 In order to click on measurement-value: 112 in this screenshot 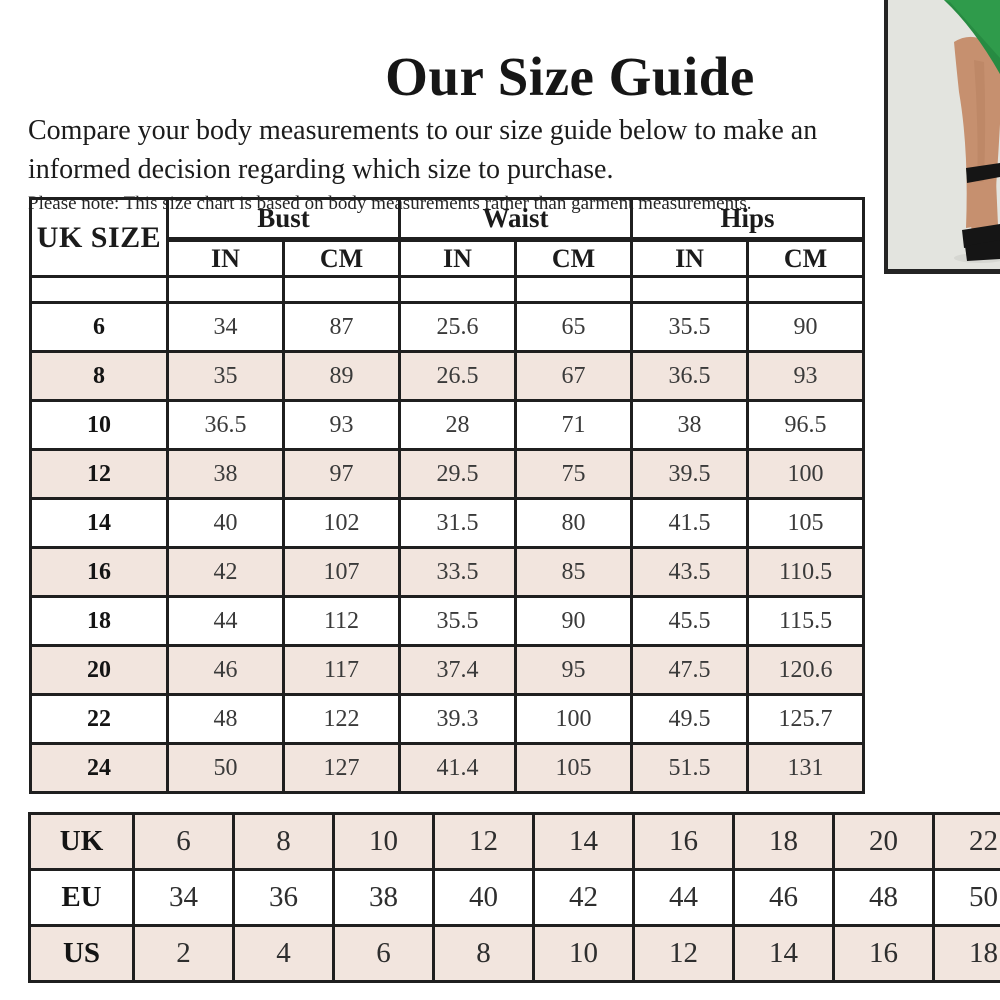, I will do `click(341, 621)`.